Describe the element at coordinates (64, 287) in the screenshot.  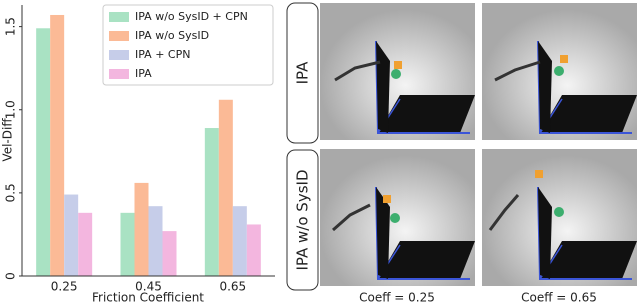
I see `x-tick-label: 0.25` at that location.